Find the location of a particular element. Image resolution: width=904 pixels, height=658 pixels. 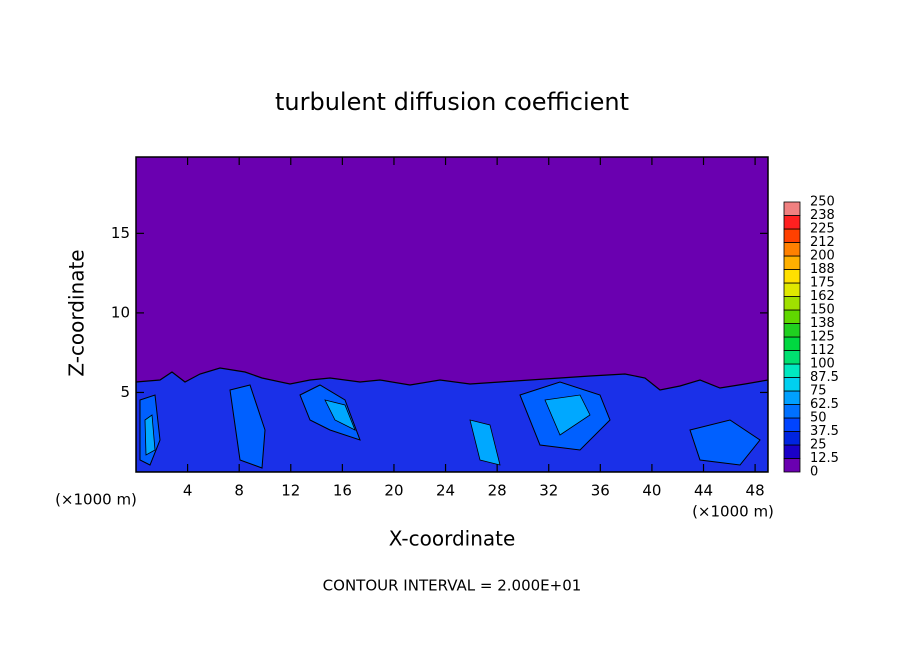

x-tick-label: 16 is located at coordinates (342, 491).